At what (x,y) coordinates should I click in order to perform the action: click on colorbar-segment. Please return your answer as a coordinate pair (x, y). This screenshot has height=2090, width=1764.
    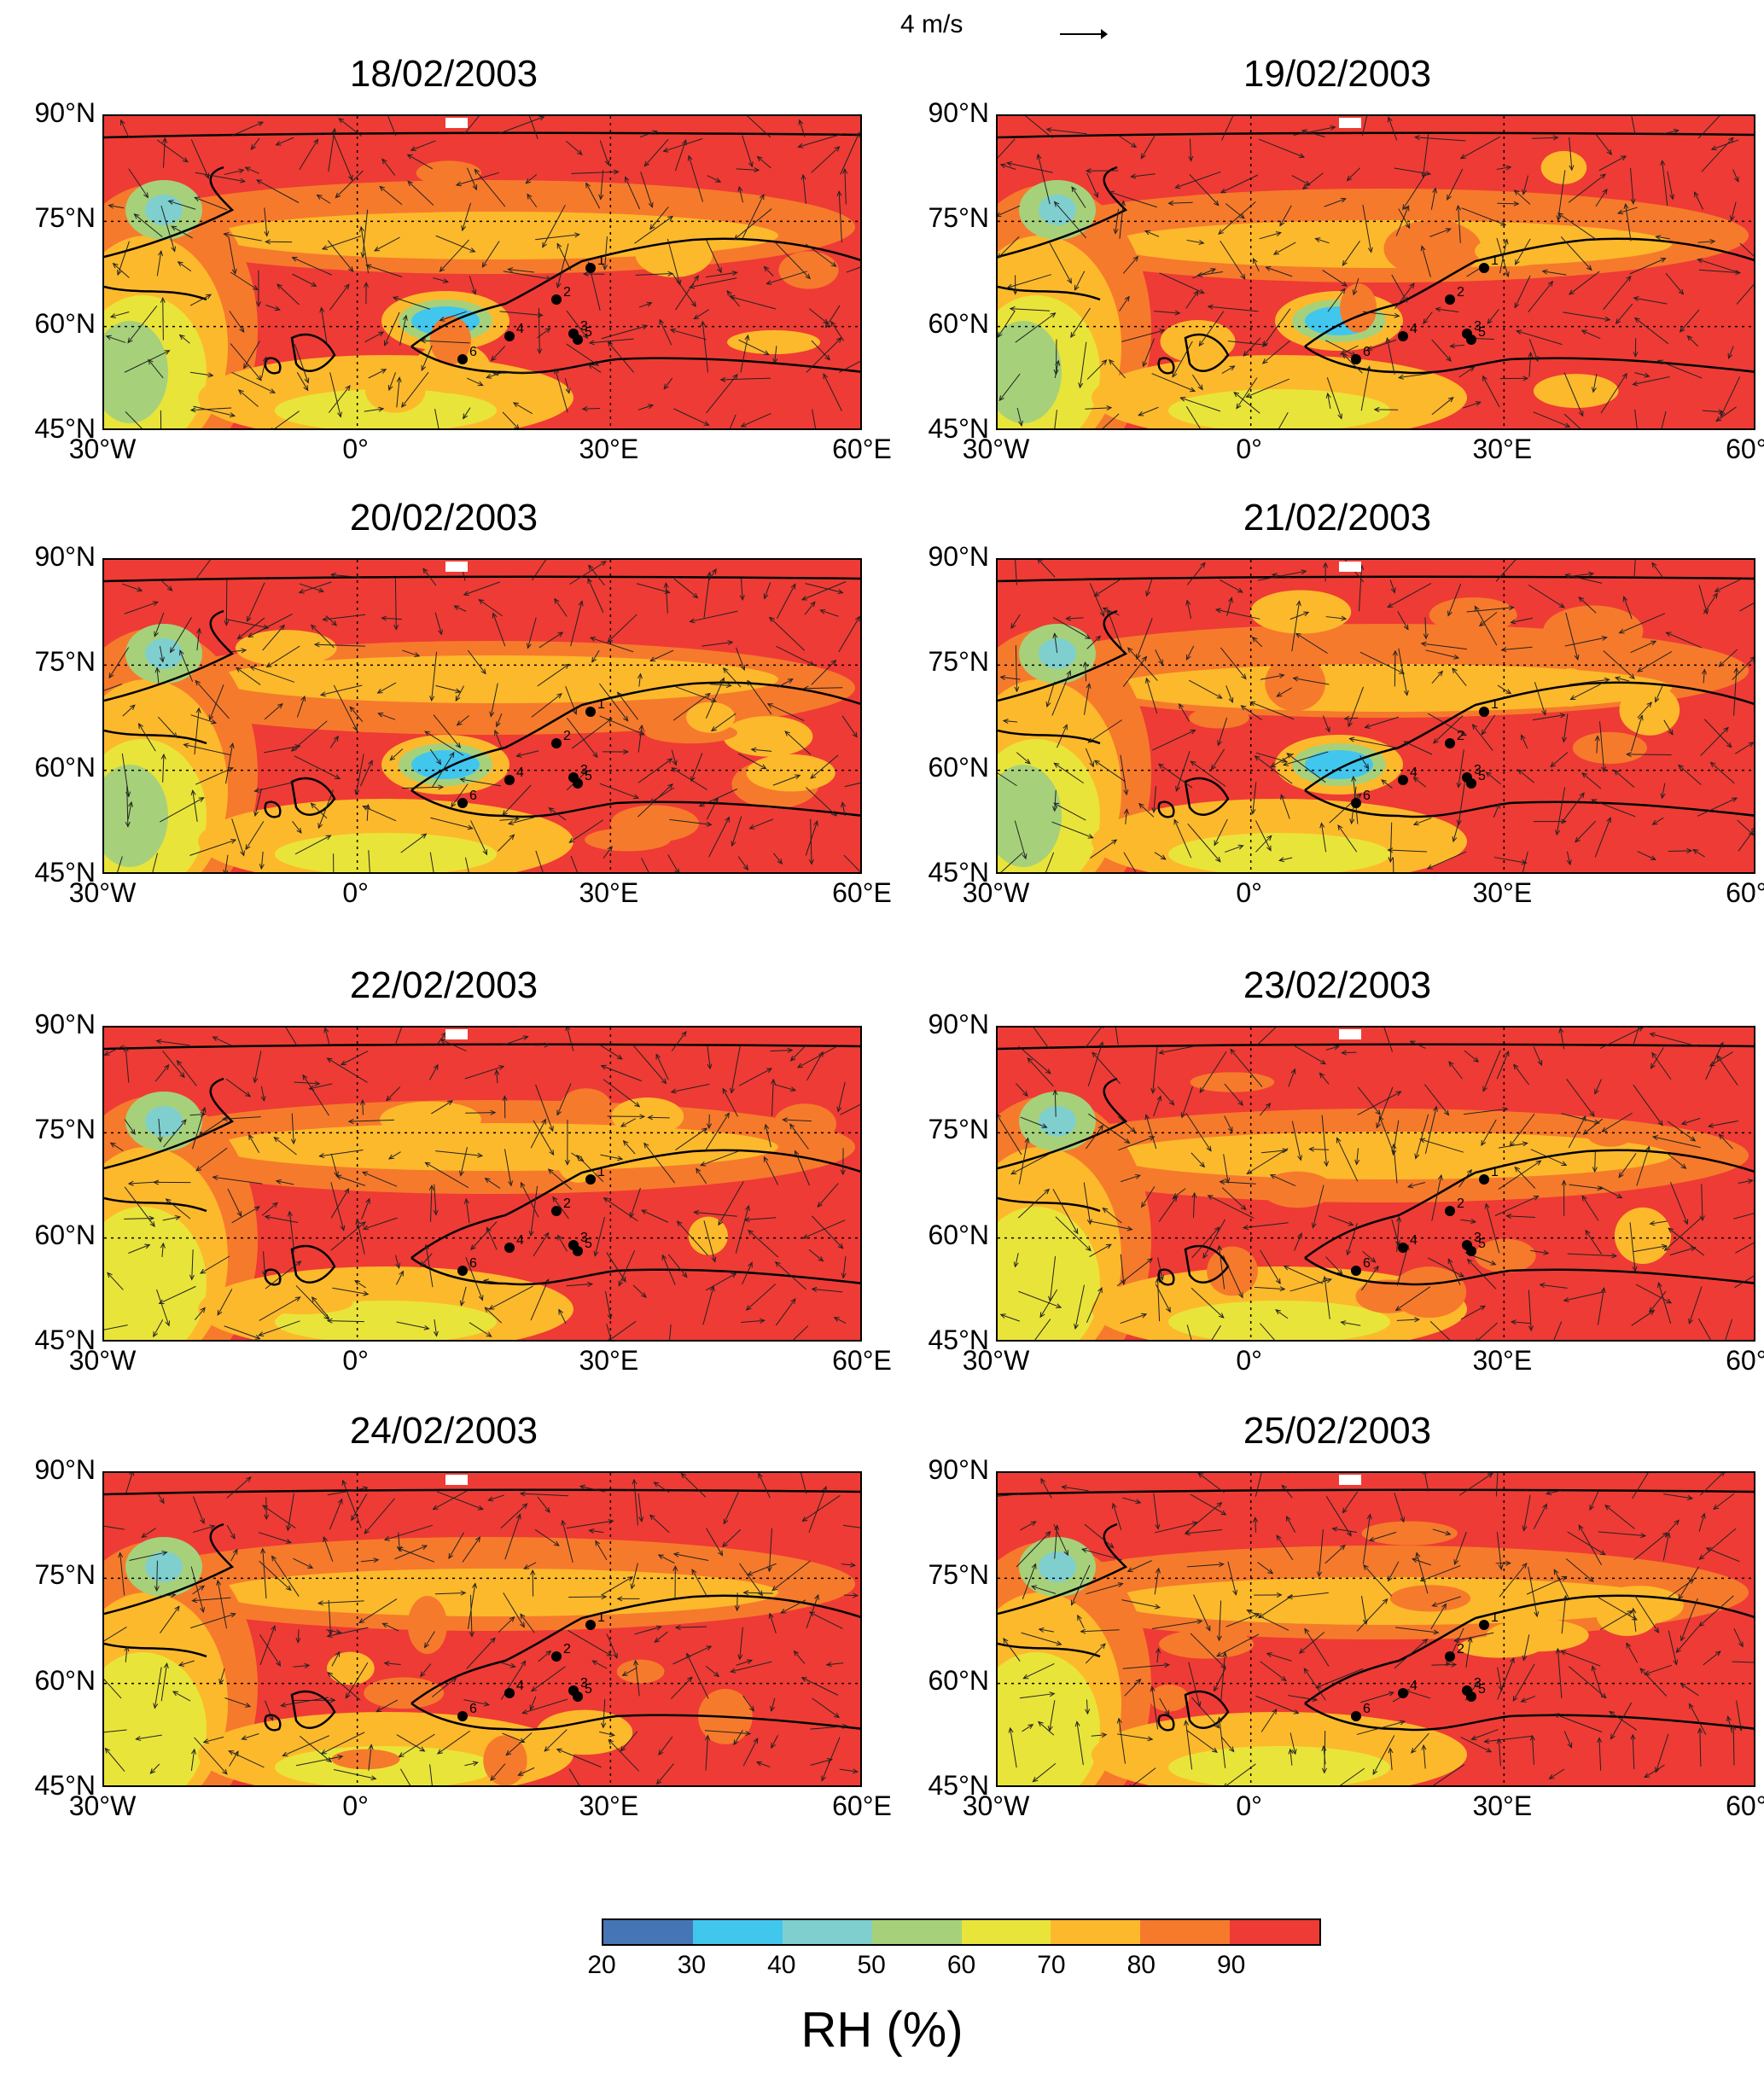
    Looking at the image, I should click on (648, 1932).